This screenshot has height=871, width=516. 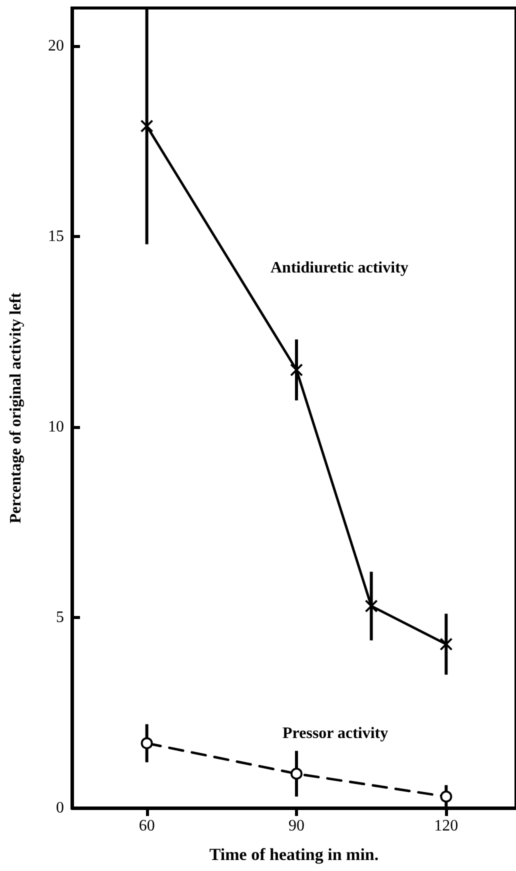 I want to click on x-tick-label: 120, so click(x=446, y=826).